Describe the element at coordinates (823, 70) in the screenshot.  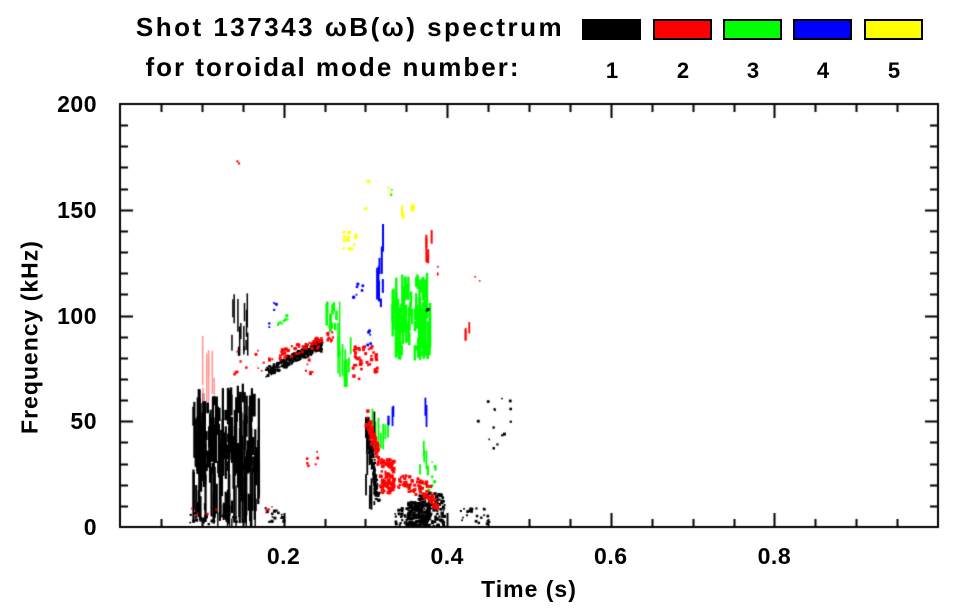
I see `legend-label-mode-4: 4` at that location.